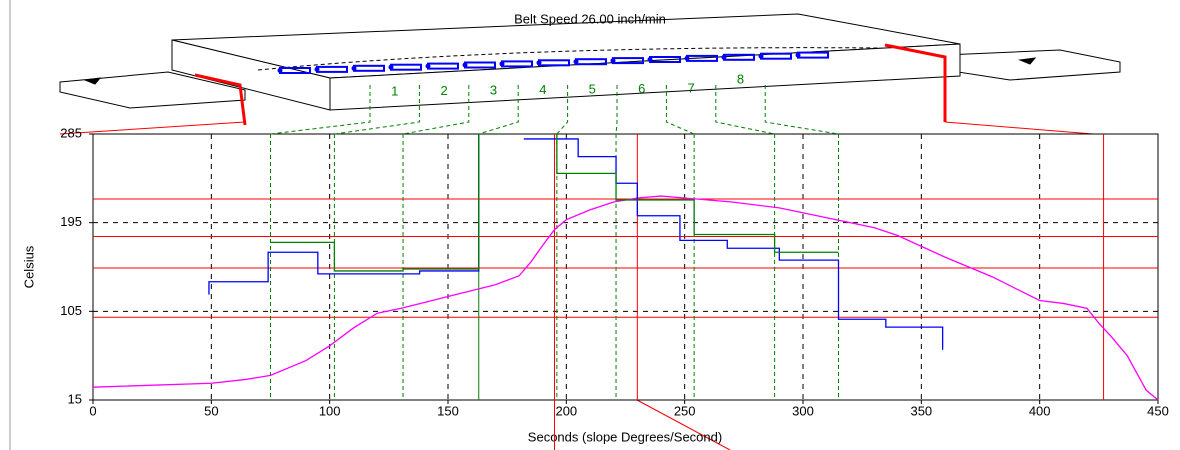  What do you see at coordinates (152, 90) in the screenshot?
I see `entry-conveyor` at bounding box center [152, 90].